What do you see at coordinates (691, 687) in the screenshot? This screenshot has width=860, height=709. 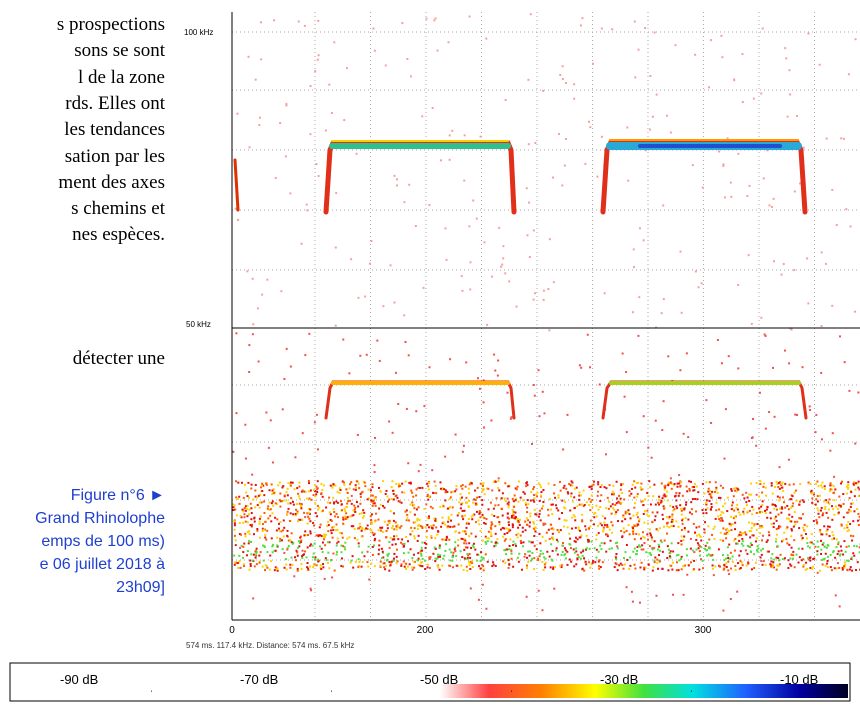 I see `scale-dot: ˌ` at bounding box center [691, 687].